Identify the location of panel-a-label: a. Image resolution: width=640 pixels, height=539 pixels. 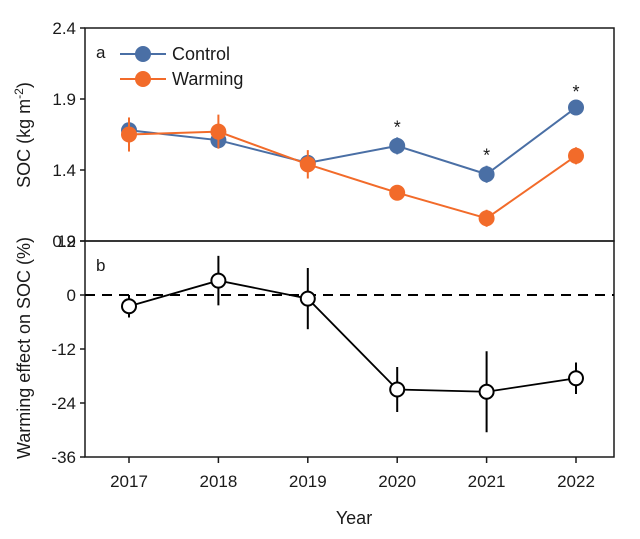
(101, 52).